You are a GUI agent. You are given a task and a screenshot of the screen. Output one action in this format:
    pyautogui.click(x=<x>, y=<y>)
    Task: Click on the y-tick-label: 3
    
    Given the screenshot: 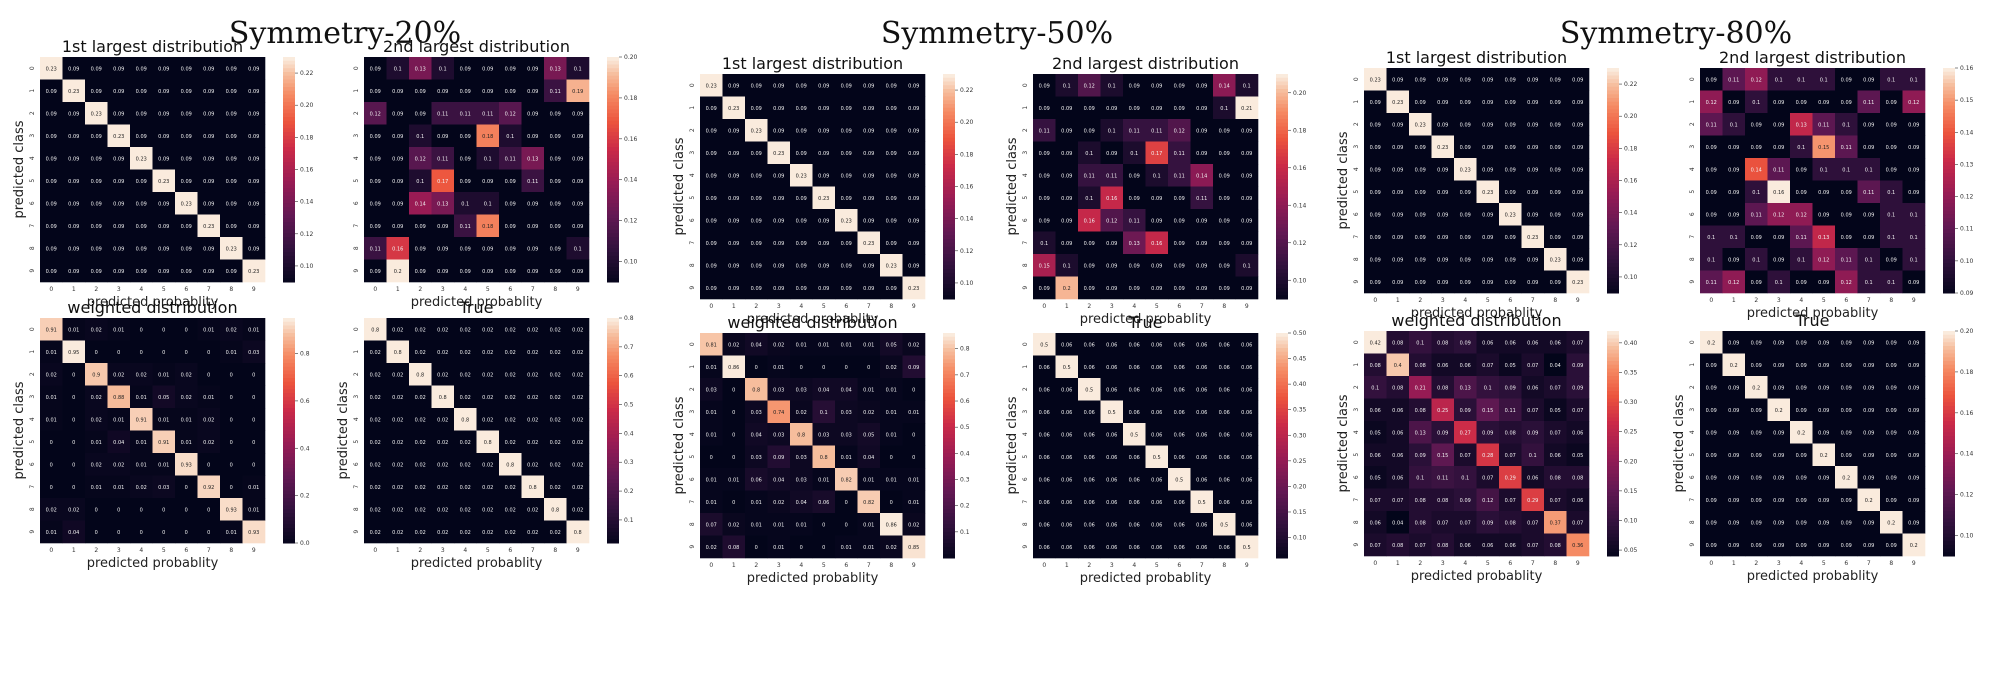 What is the action you would take?
    pyautogui.click(x=356, y=397)
    